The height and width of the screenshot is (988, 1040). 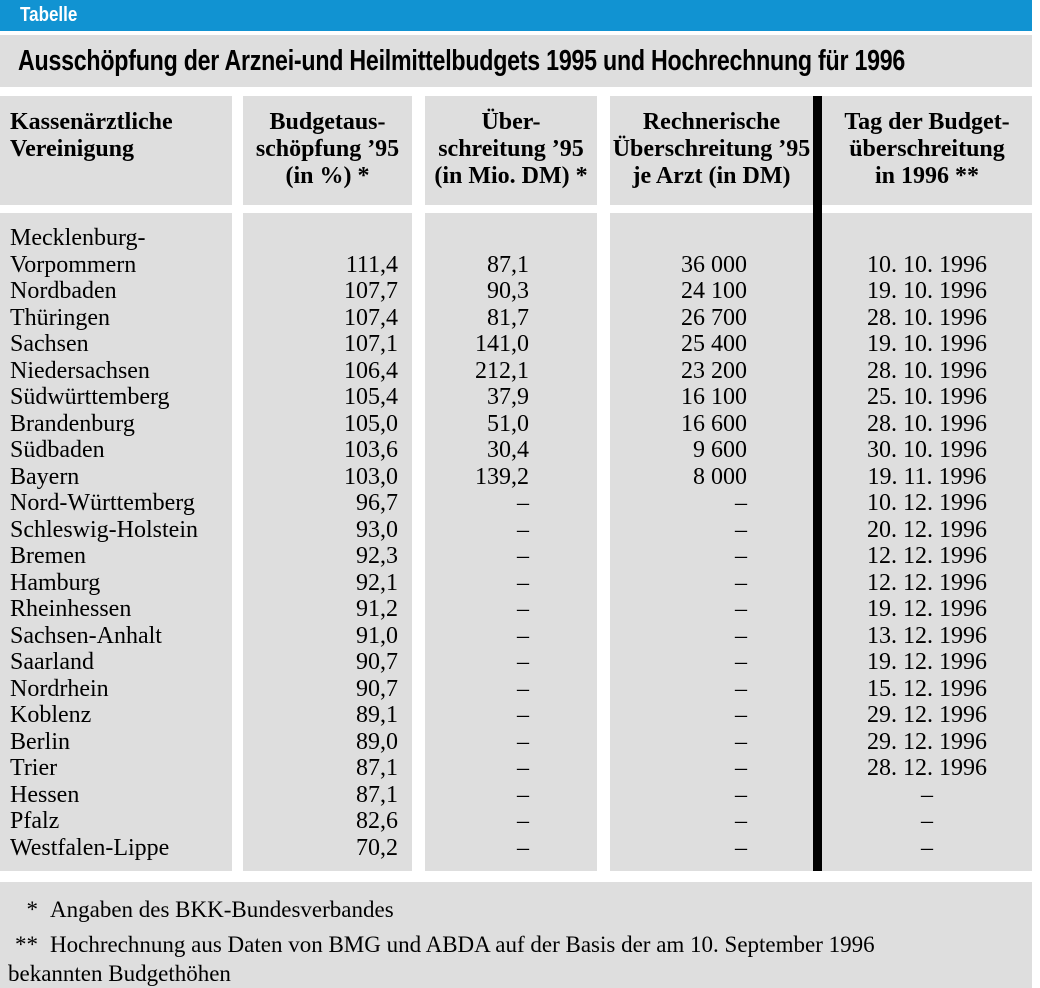 What do you see at coordinates (927, 245) in the screenshot?
I see `cell-overrun-day-1996: 10. 10. 1996` at bounding box center [927, 245].